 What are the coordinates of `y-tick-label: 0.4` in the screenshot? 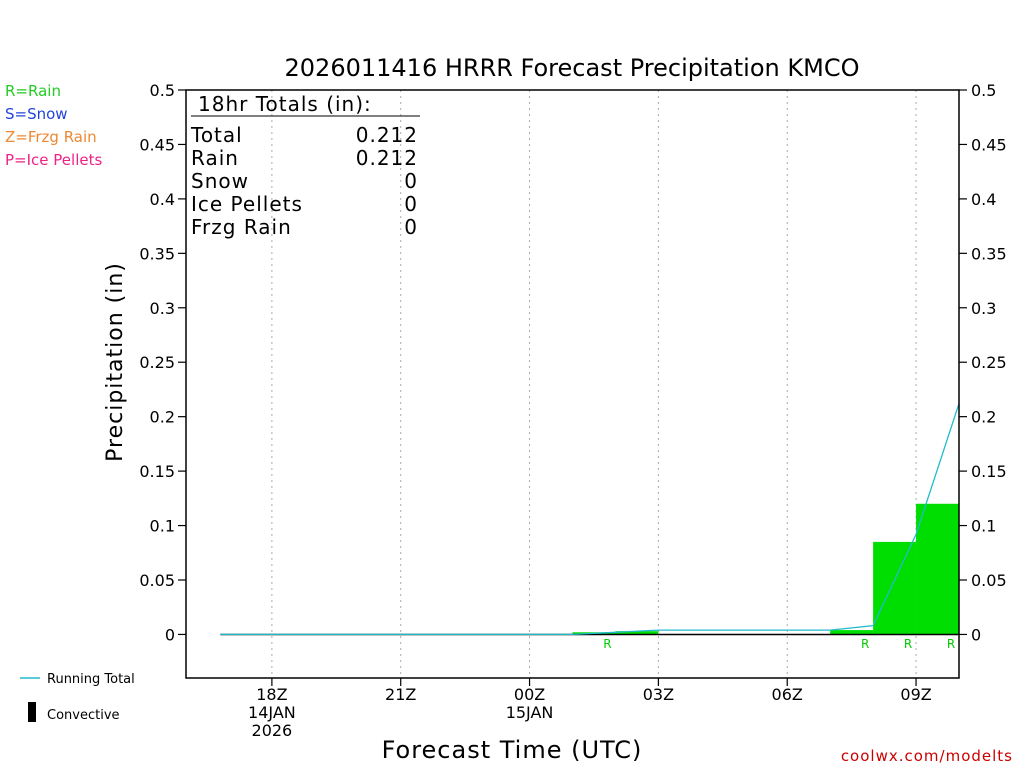 It's located at (162, 199).